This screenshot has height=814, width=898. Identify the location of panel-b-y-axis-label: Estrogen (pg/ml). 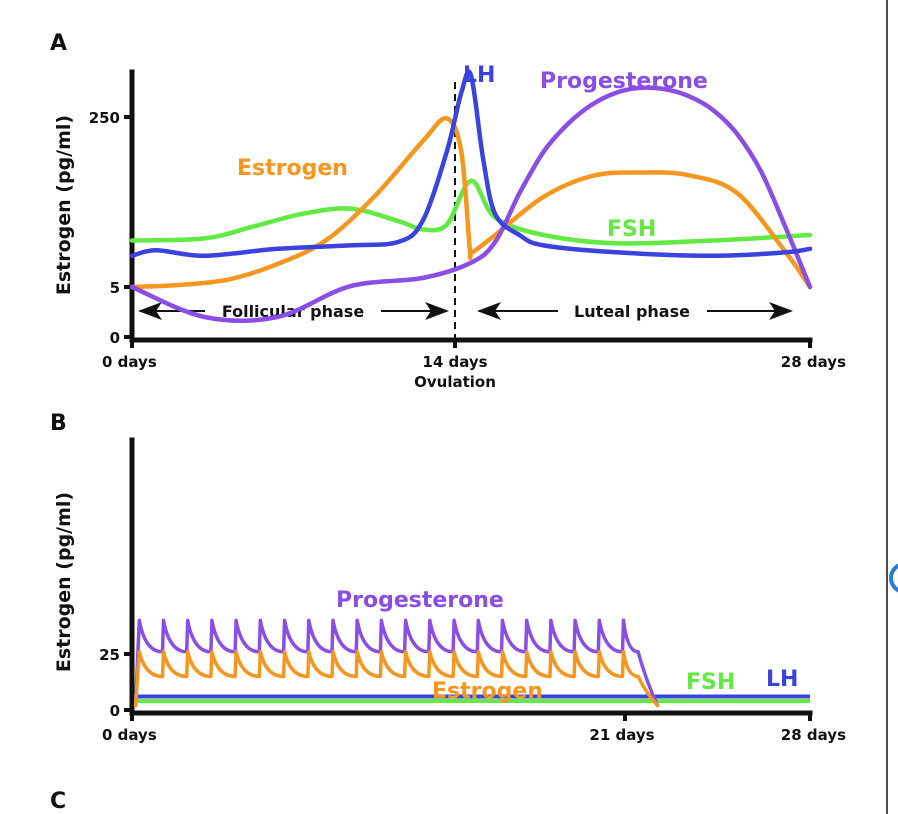
(64, 582).